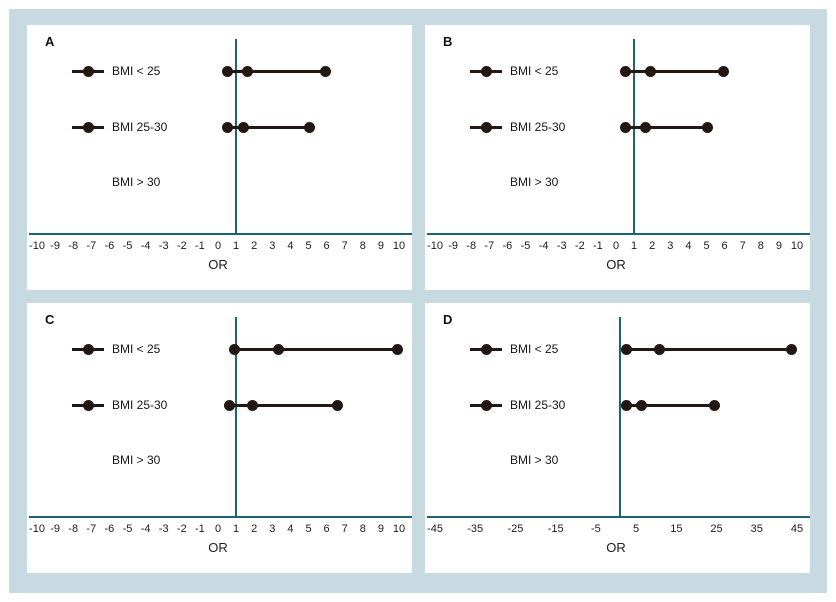  What do you see at coordinates (676, 529) in the screenshot?
I see `axis-tick-label: 15` at bounding box center [676, 529].